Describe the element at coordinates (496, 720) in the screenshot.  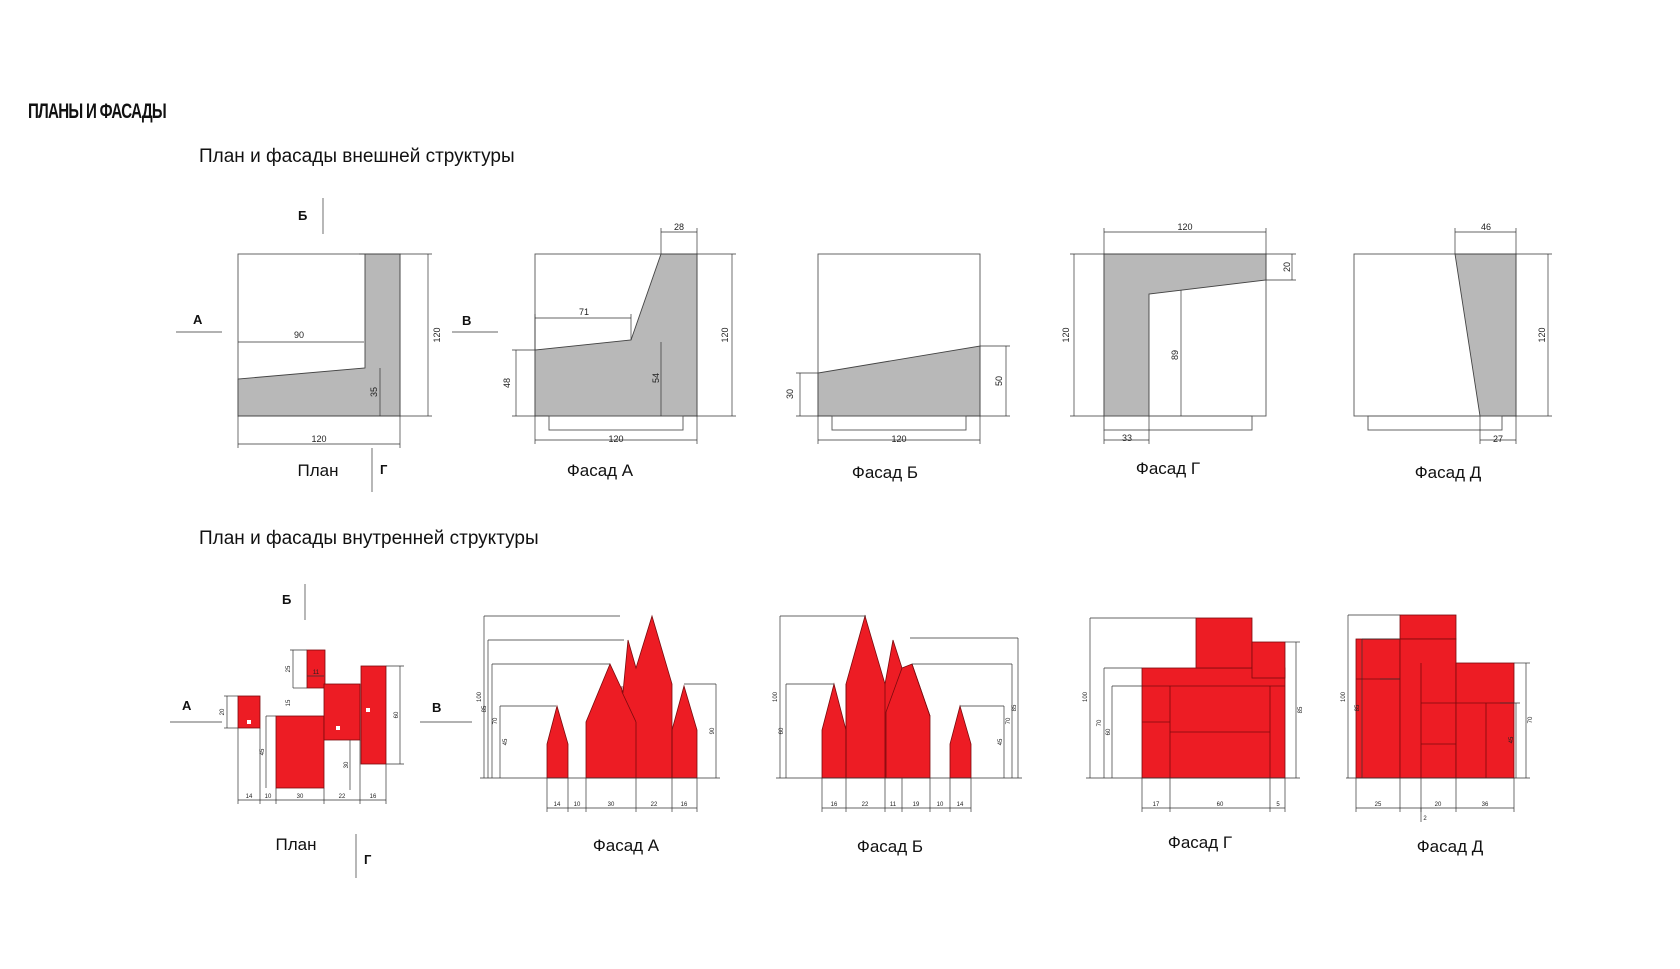
I see `inner-facade-a-dim-2: 70` at that location.